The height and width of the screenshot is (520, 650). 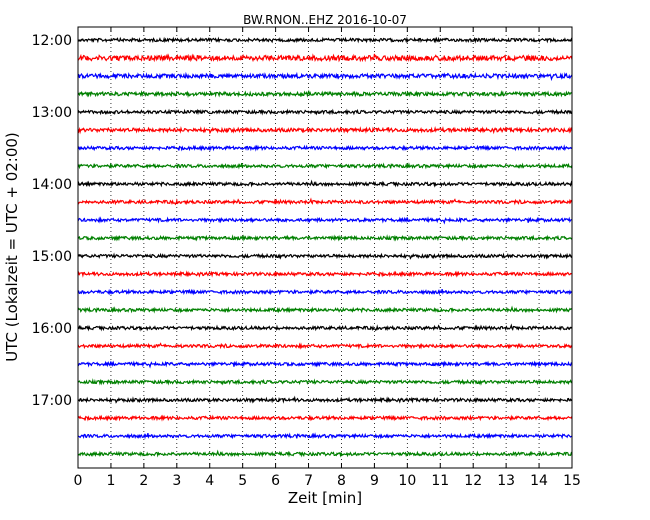 I want to click on x-tick-label: 10, so click(x=407, y=481).